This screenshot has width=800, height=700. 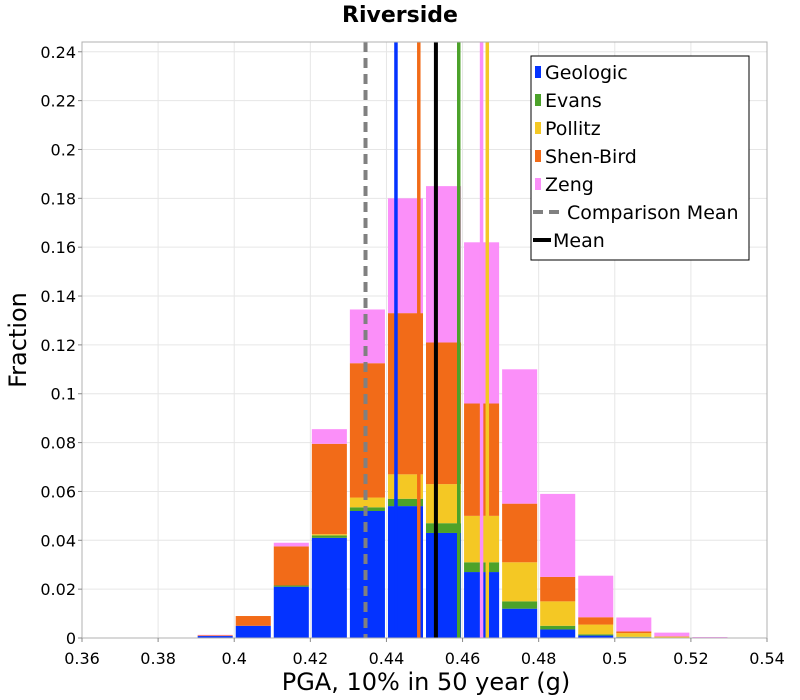 I want to click on y-tick-label: 0.06, so click(x=58, y=491).